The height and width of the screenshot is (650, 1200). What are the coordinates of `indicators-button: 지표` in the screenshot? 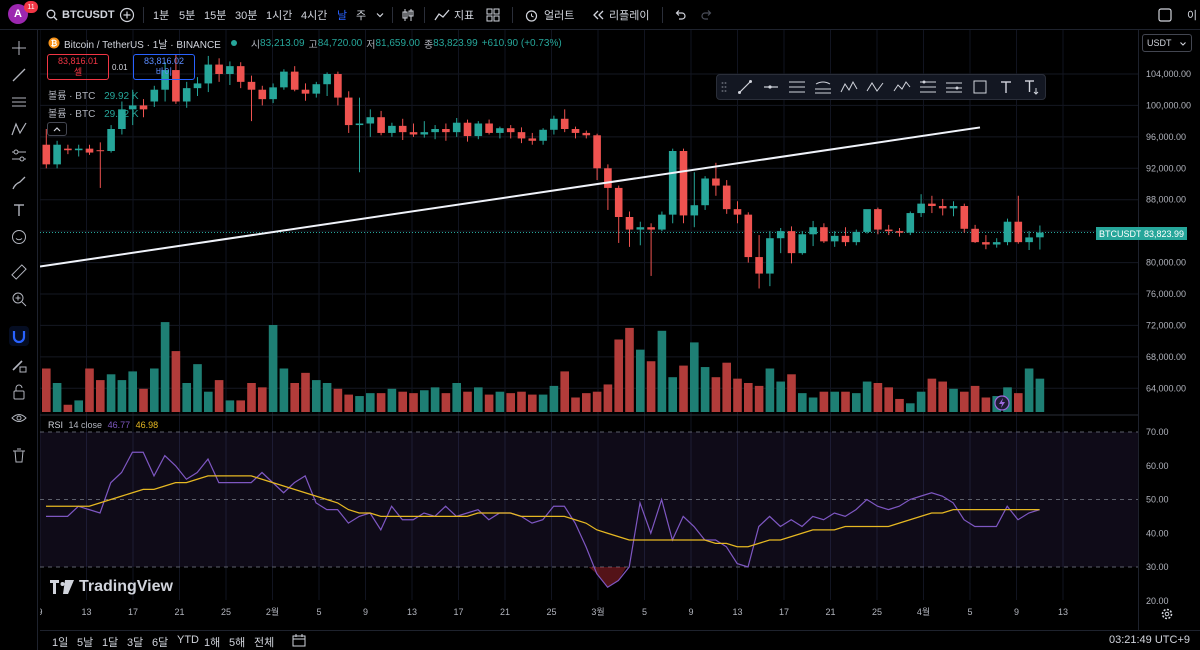 It's located at (454, 15).